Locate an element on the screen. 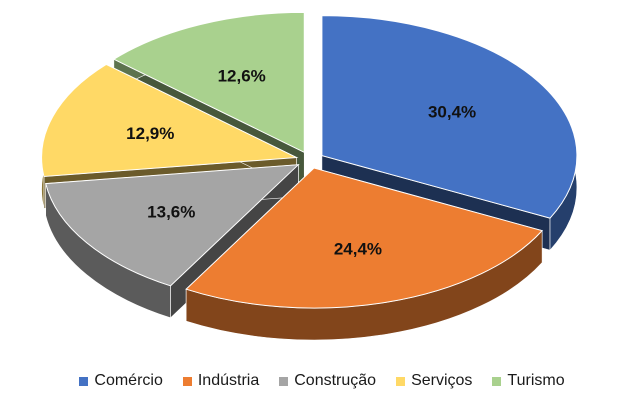  legend-item-turismo: Turismo is located at coordinates (528, 381).